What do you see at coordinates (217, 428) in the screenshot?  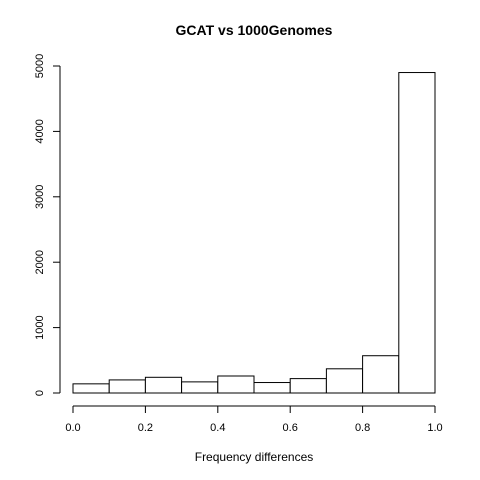 I see `x-tick-label: 0.4` at bounding box center [217, 428].